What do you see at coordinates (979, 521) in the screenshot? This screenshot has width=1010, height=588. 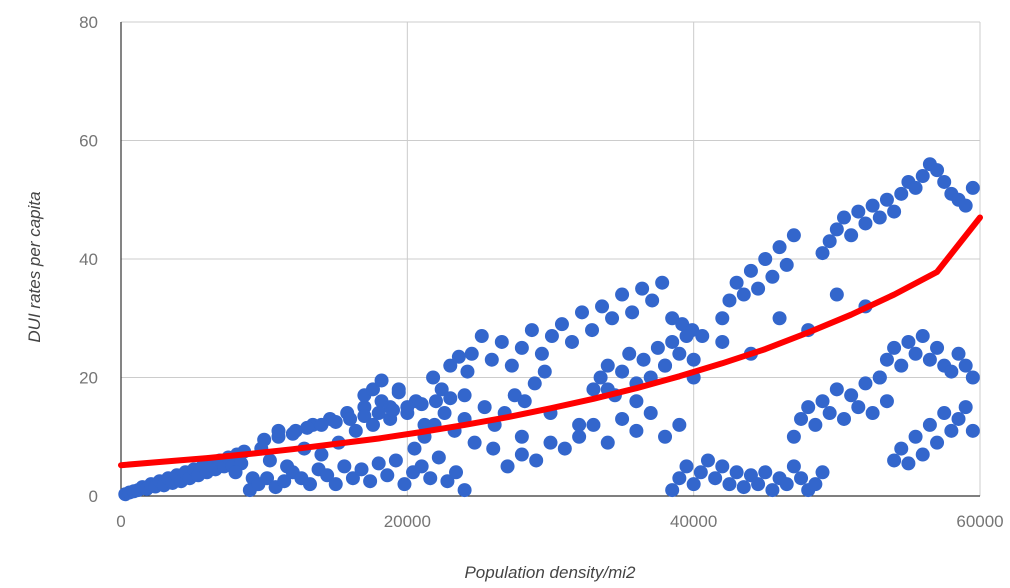 I see `x-tick-label: 60000` at bounding box center [979, 521].